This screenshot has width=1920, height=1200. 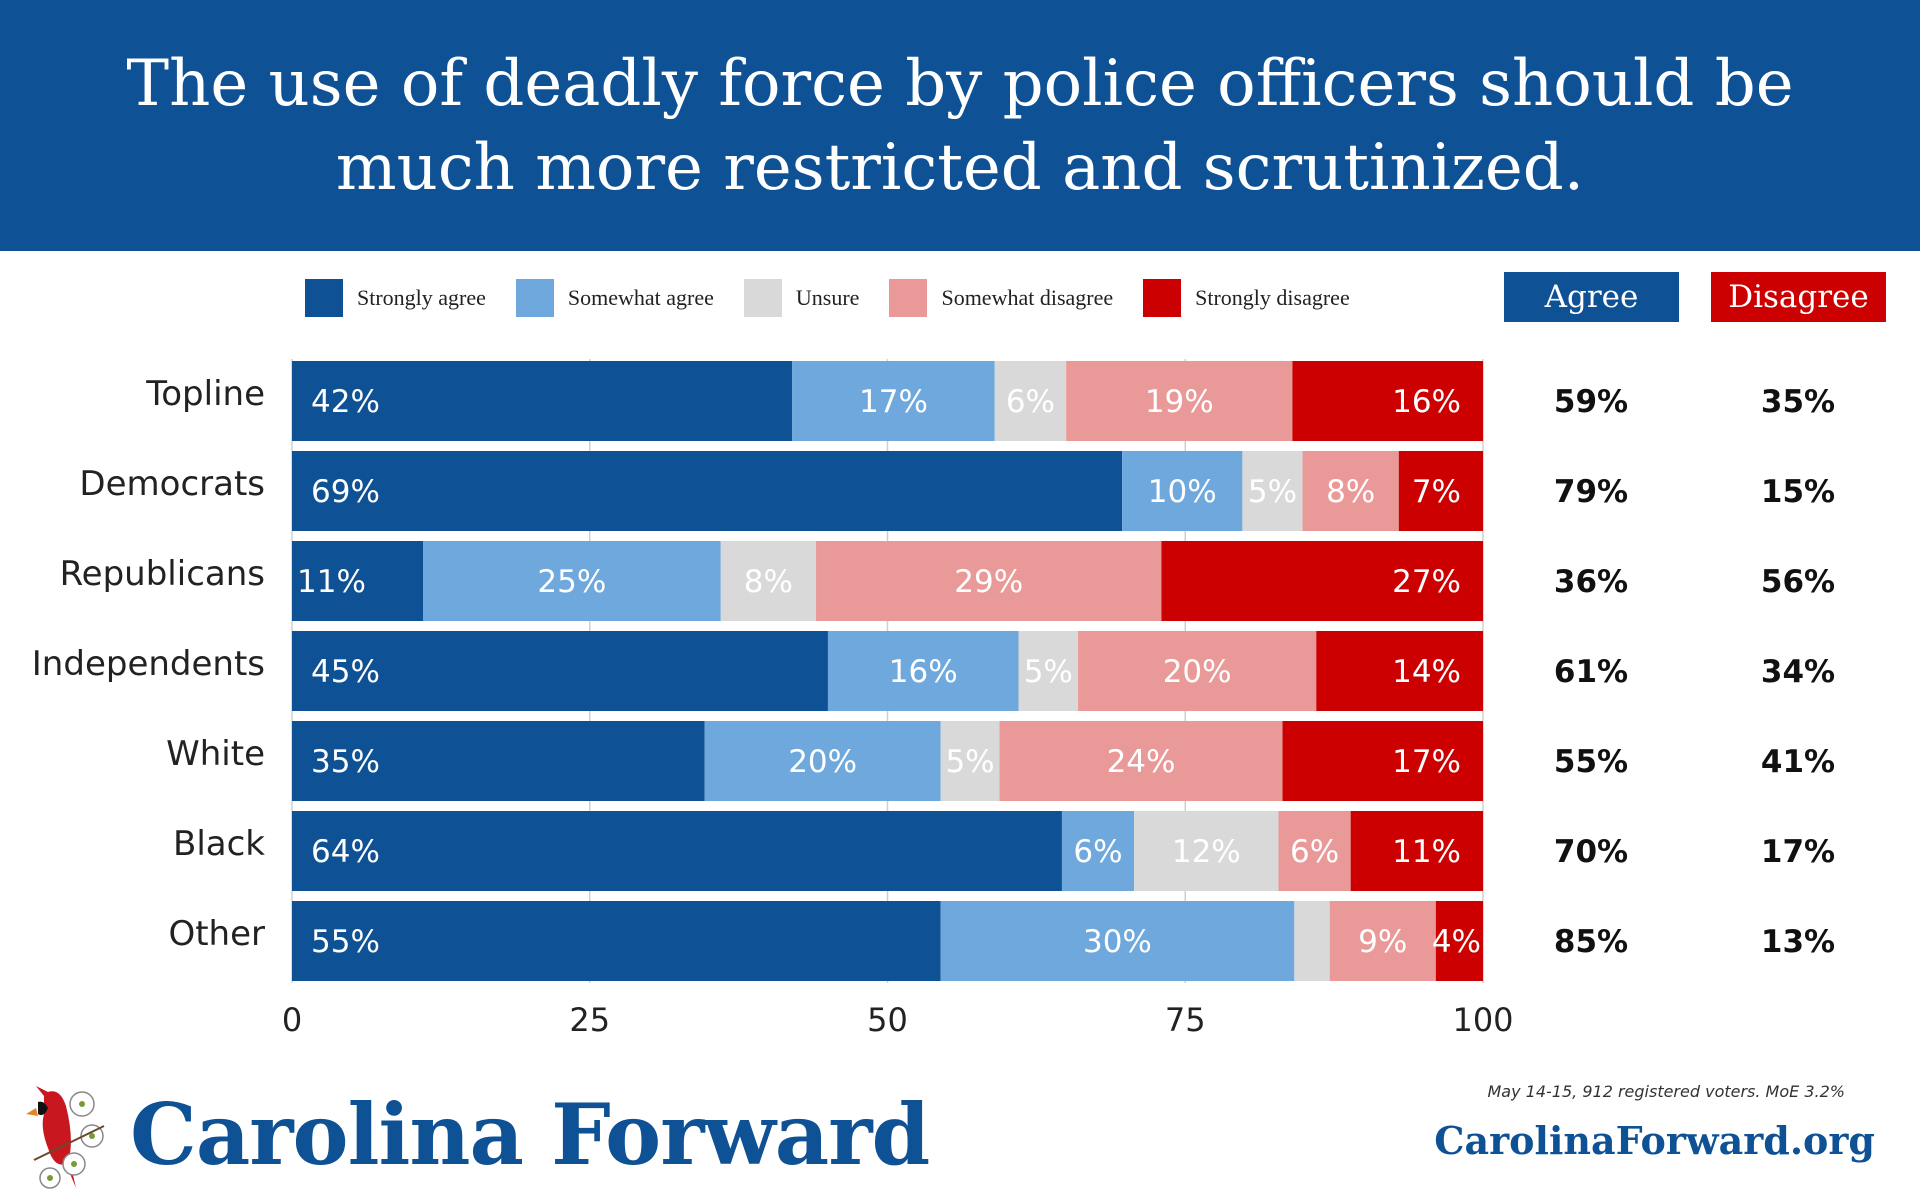 What do you see at coordinates (1798, 297) in the screenshot?
I see `disagree-header: Disagree` at bounding box center [1798, 297].